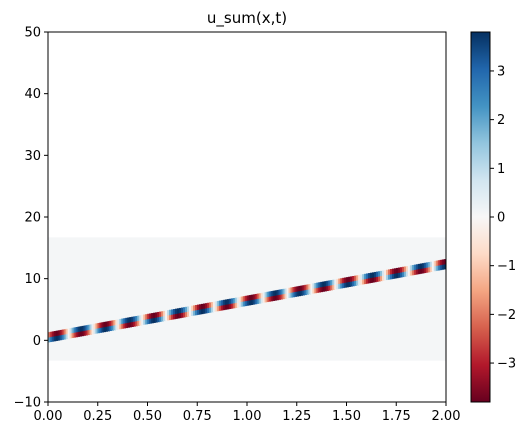 The height and width of the screenshot is (435, 529). I want to click on y-tick-label: 20, so click(32, 218).